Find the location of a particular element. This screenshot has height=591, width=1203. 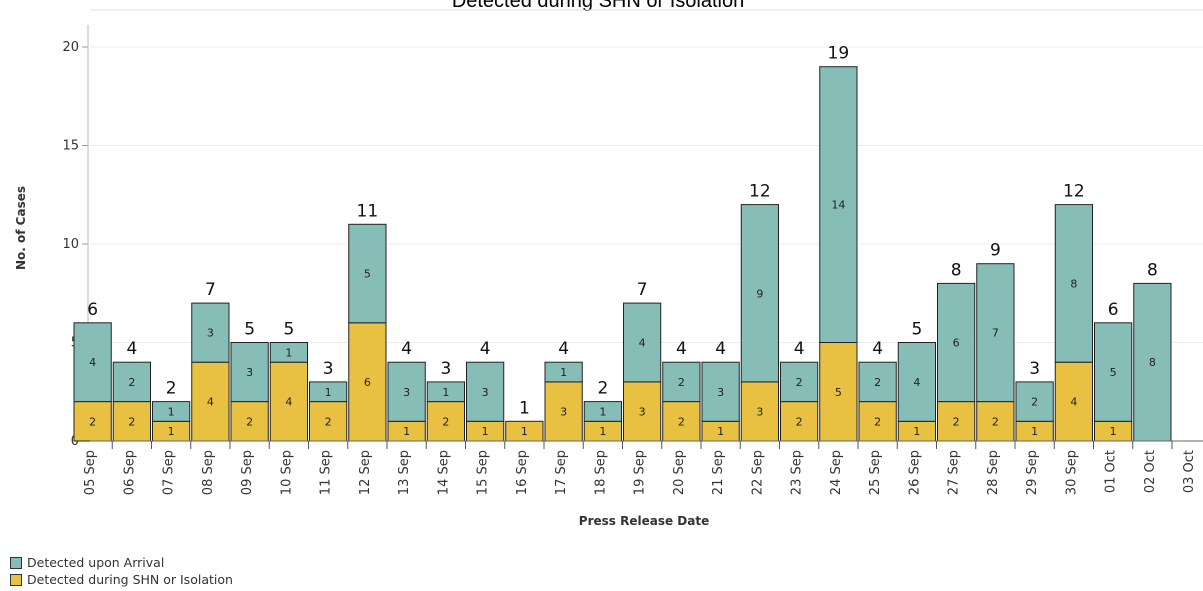

total-label: 3 is located at coordinates (445, 369).